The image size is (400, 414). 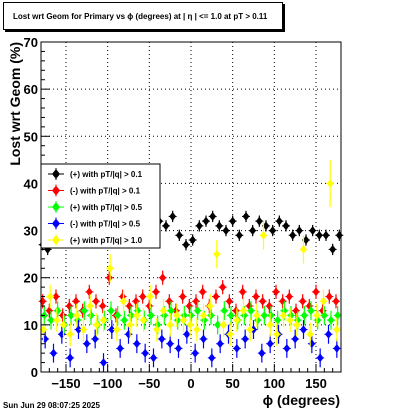 I want to click on legend-box, so click(x=100, y=206).